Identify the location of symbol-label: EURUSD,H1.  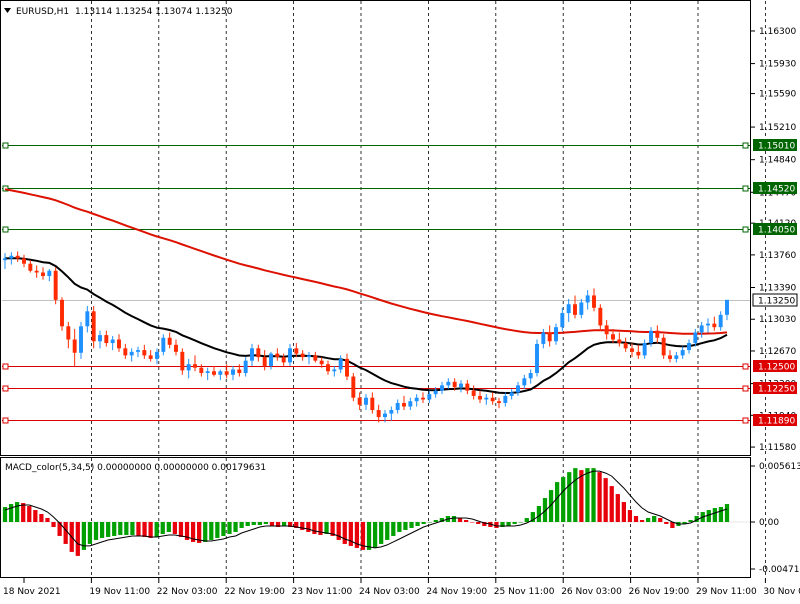
(42, 12).